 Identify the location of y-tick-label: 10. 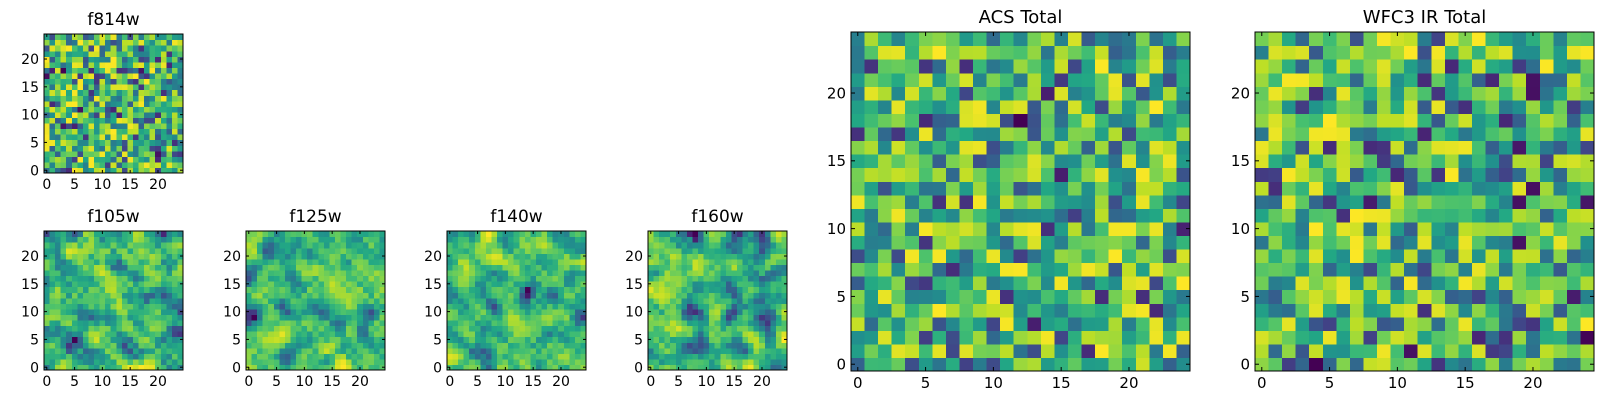
(232, 313).